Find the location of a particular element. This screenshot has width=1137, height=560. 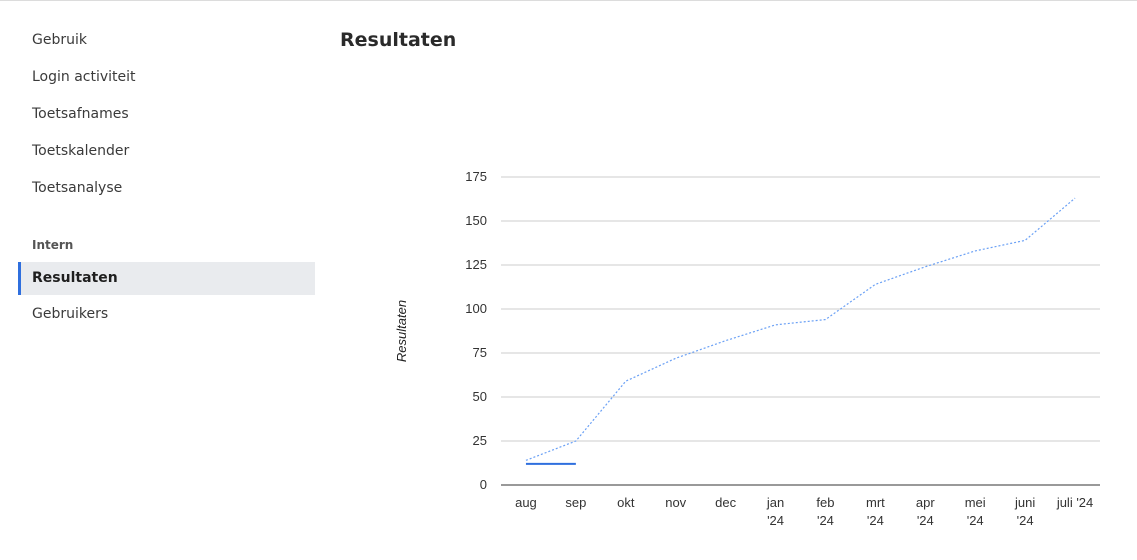

x-tick-line: juli '24 is located at coordinates (1074, 502).